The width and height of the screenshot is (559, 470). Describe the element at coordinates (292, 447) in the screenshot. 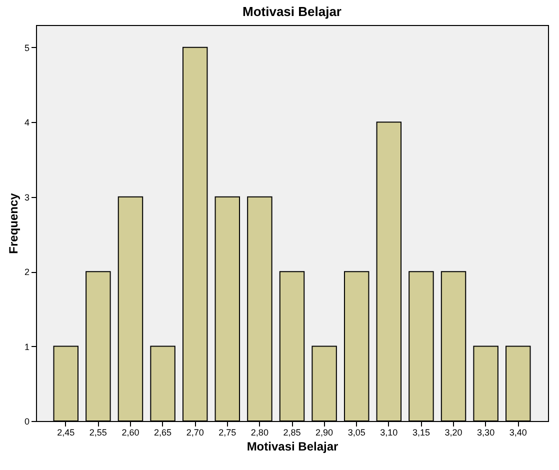

I see `x-axis-title: Motivasi Belajar` at that location.